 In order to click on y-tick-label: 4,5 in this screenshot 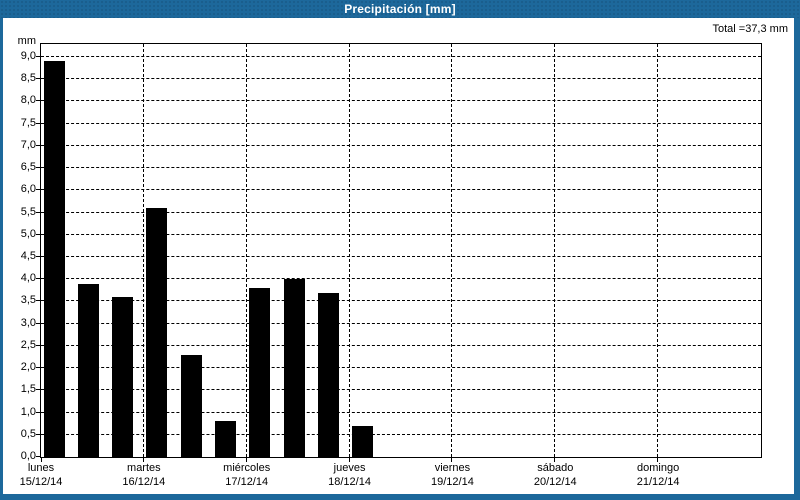, I will do `click(28, 256)`.